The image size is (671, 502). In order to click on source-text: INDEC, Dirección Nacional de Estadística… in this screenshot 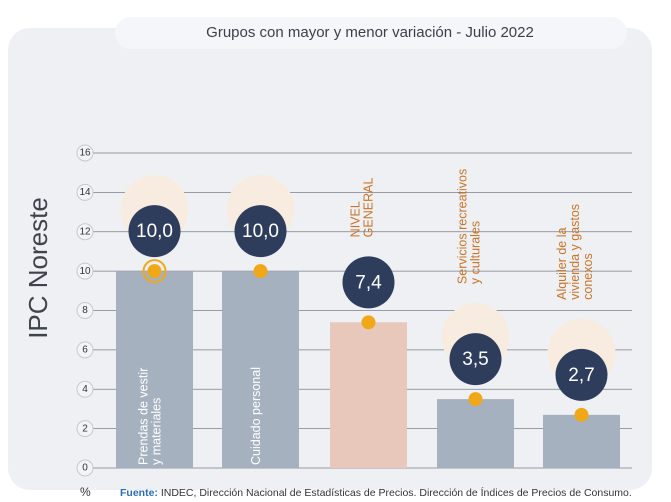, I will do `click(396, 492)`.